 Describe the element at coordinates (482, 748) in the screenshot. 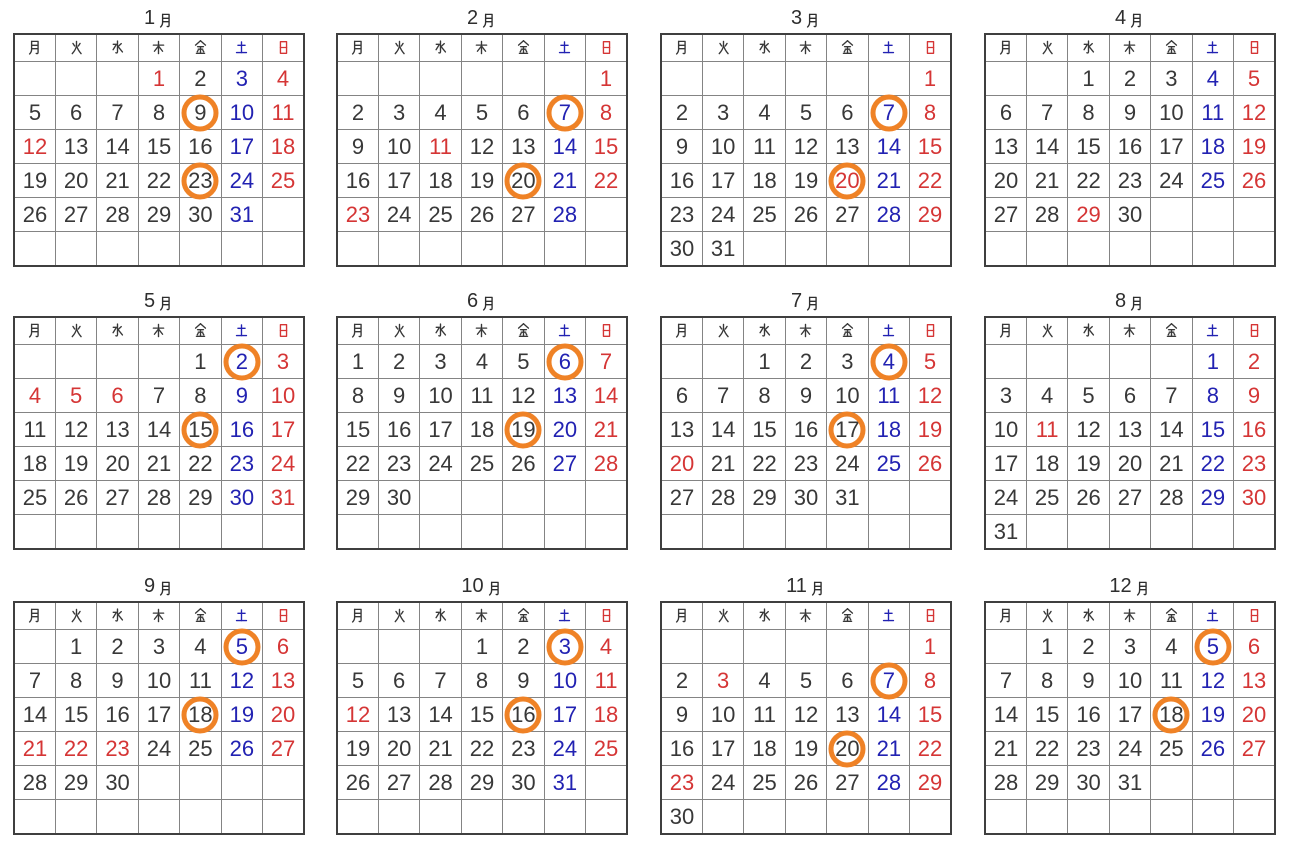

I see `week-row: 19 20 21 22 23 24 25` at that location.